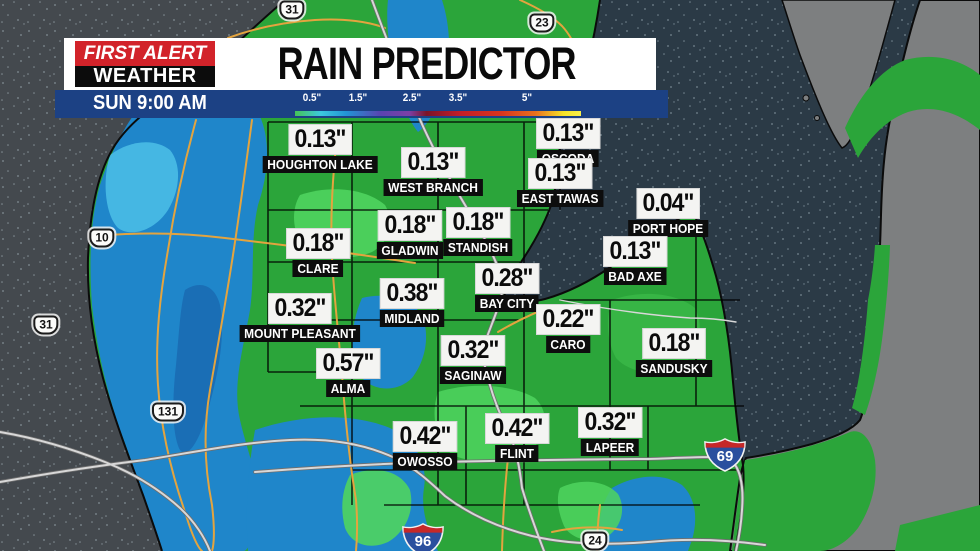 Image resolution: width=980 pixels, height=551 pixels. I want to click on location-label: 0.04" PORT HOPE, so click(668, 212).